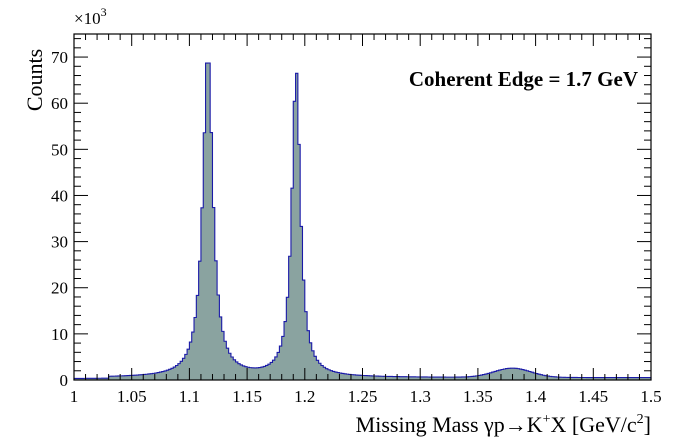  What do you see at coordinates (536, 396) in the screenshot?
I see `x-tick-label: 1.4` at bounding box center [536, 396].